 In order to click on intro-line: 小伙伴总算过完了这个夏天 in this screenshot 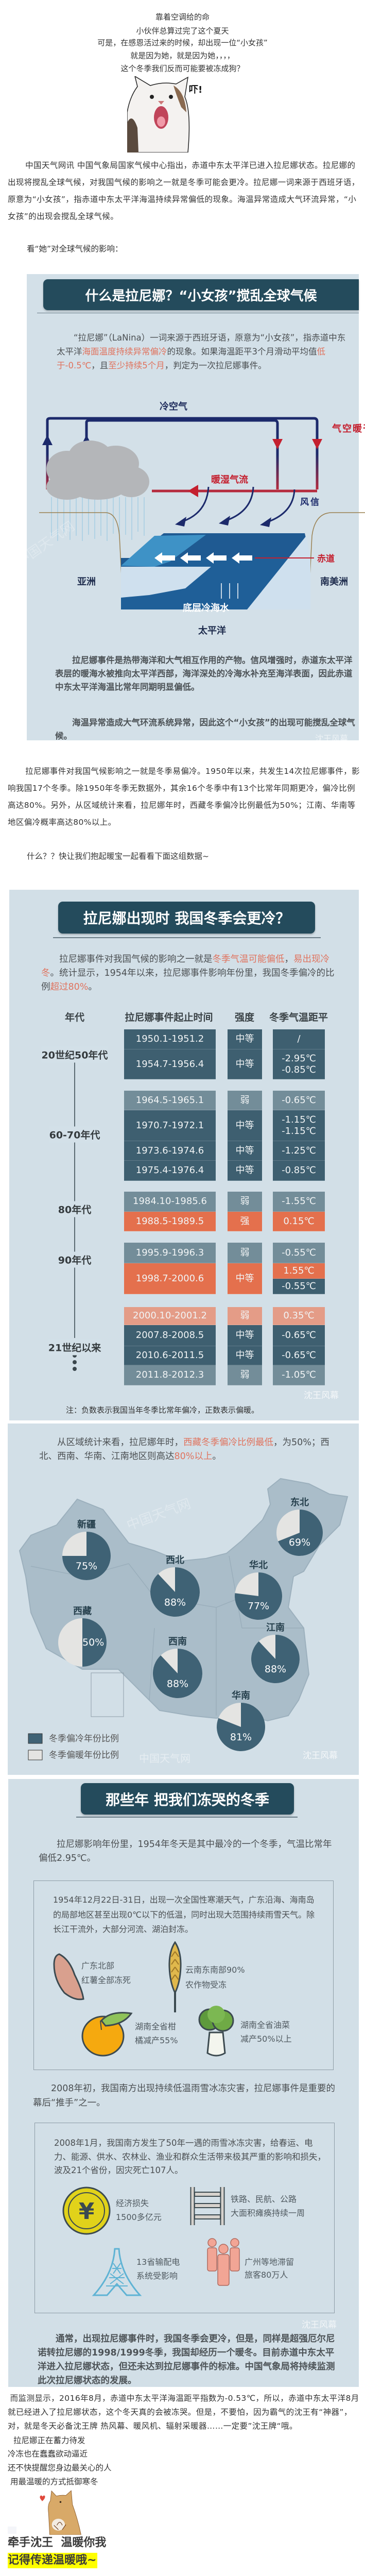, I will do `click(182, 31)`.